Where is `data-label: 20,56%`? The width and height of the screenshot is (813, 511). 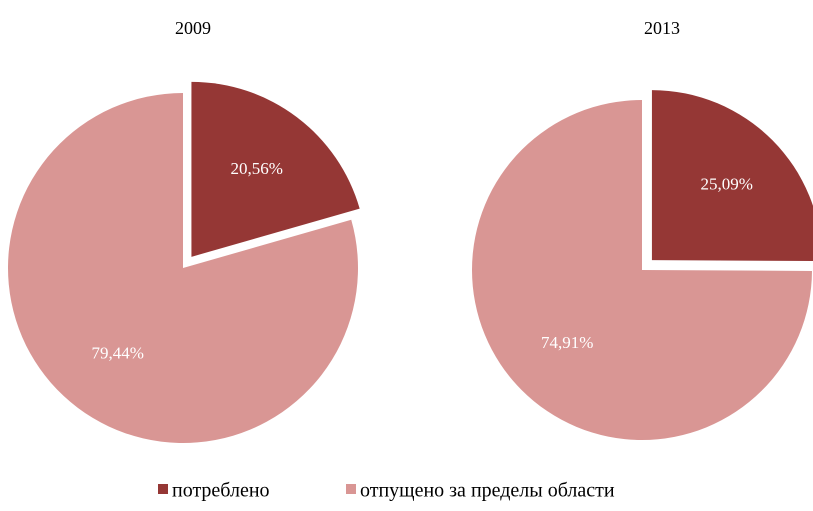 data-label: 20,56% is located at coordinates (257, 168).